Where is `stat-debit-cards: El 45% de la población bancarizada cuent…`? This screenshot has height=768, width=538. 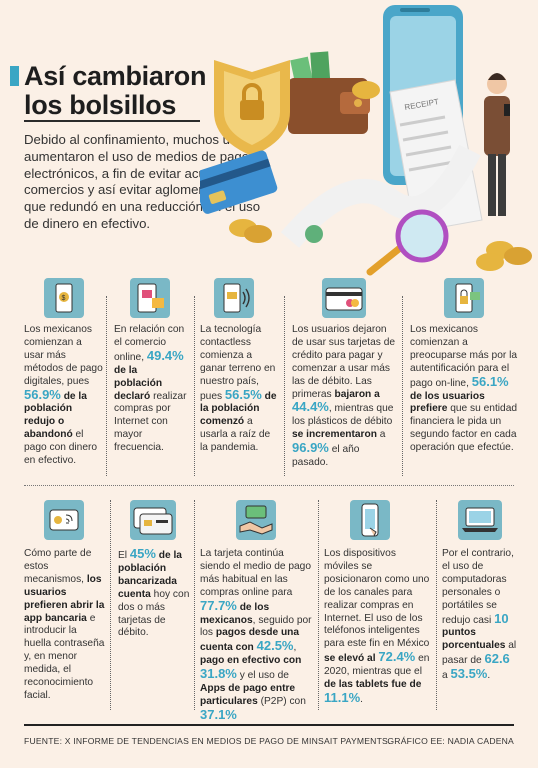 stat-debit-cards: El 45% de la población bancarizada cuent… is located at coordinates (154, 592).